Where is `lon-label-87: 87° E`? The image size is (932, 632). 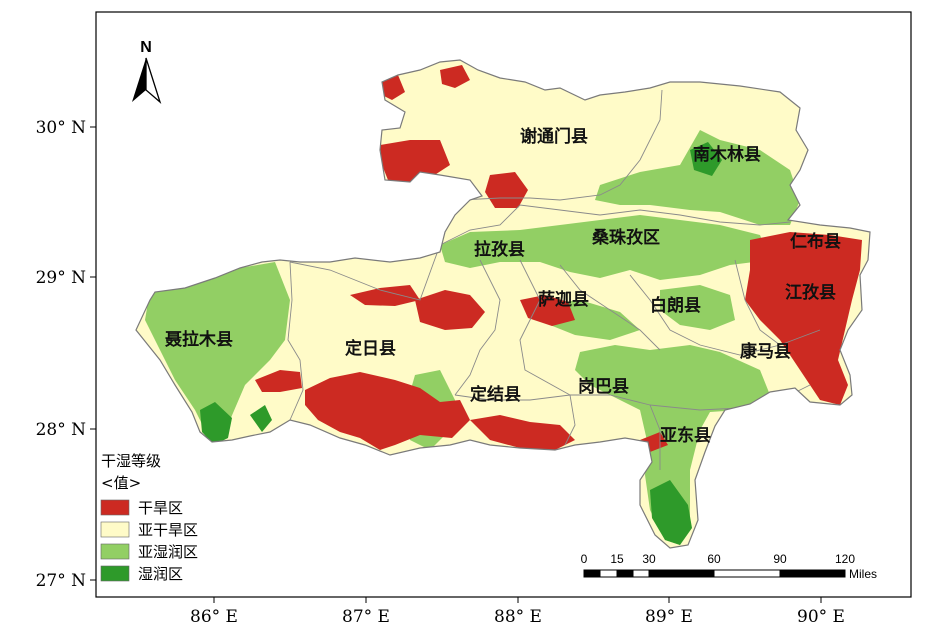
lon-label-87: 87° E is located at coordinates (366, 617).